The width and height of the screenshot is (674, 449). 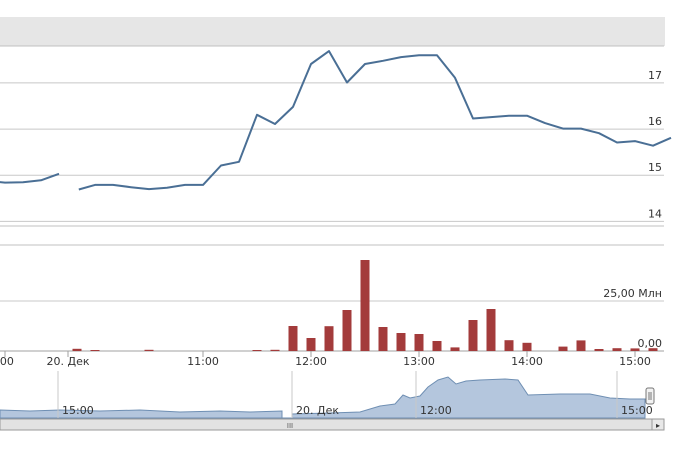 What do you see at coordinates (332, 31) in the screenshot?
I see `range-selector-bar` at bounding box center [332, 31].